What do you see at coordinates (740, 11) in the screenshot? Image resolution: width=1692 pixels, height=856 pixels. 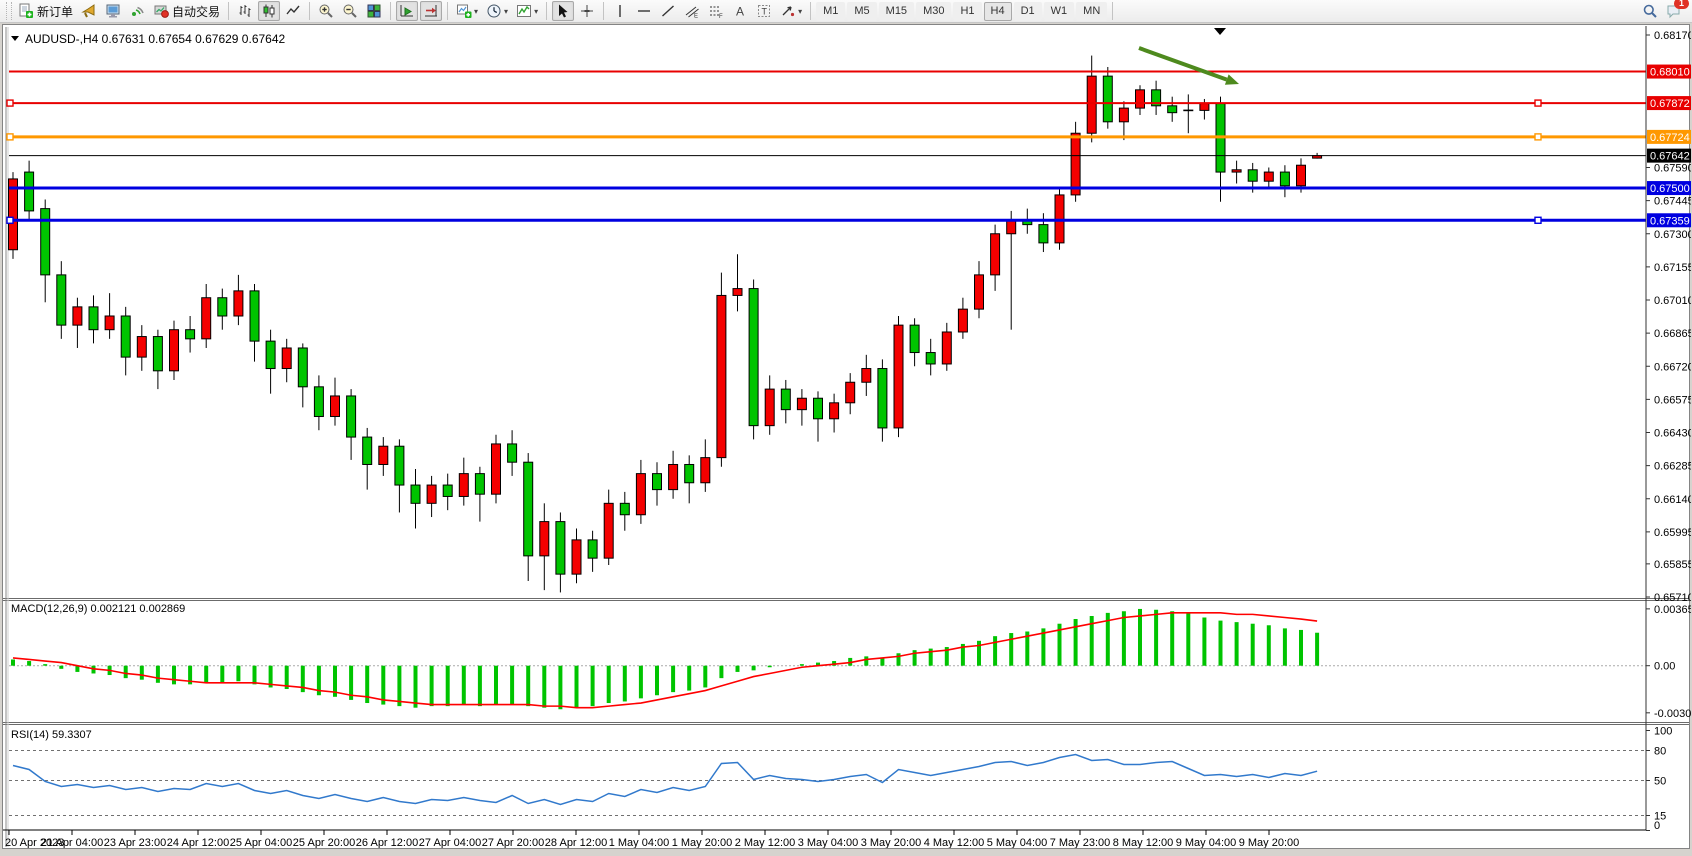 I see `text-button: A` at bounding box center [740, 11].